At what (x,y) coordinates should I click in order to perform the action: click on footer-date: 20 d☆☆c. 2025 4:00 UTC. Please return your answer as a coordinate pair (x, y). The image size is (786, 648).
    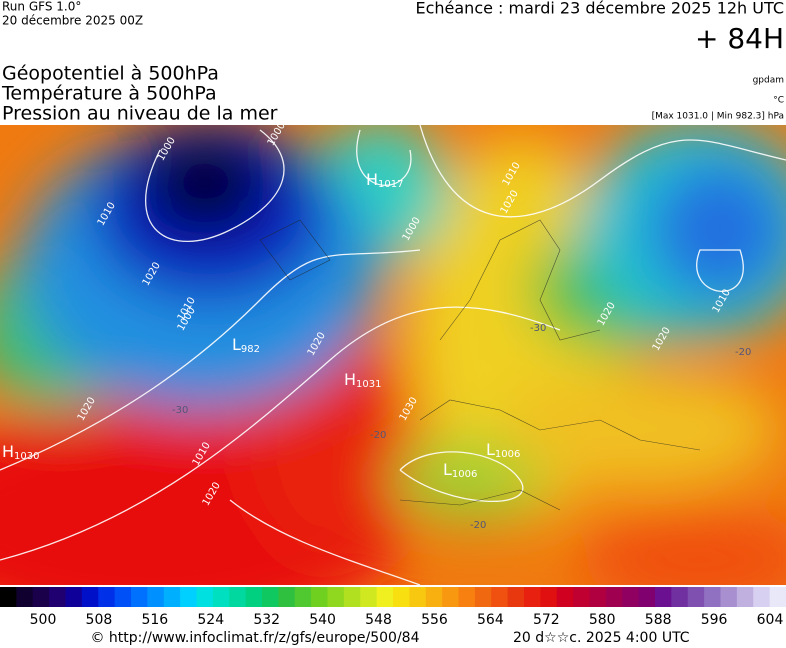
    Looking at the image, I should click on (601, 638).